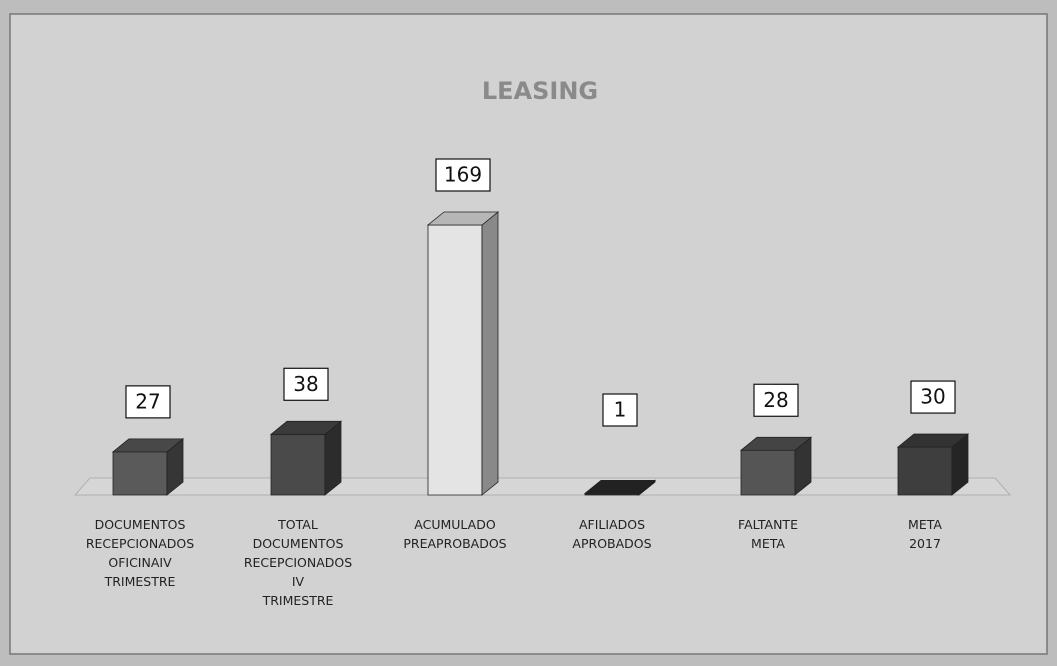 The image size is (1057, 666). I want to click on bar-side, so click(490, 353).